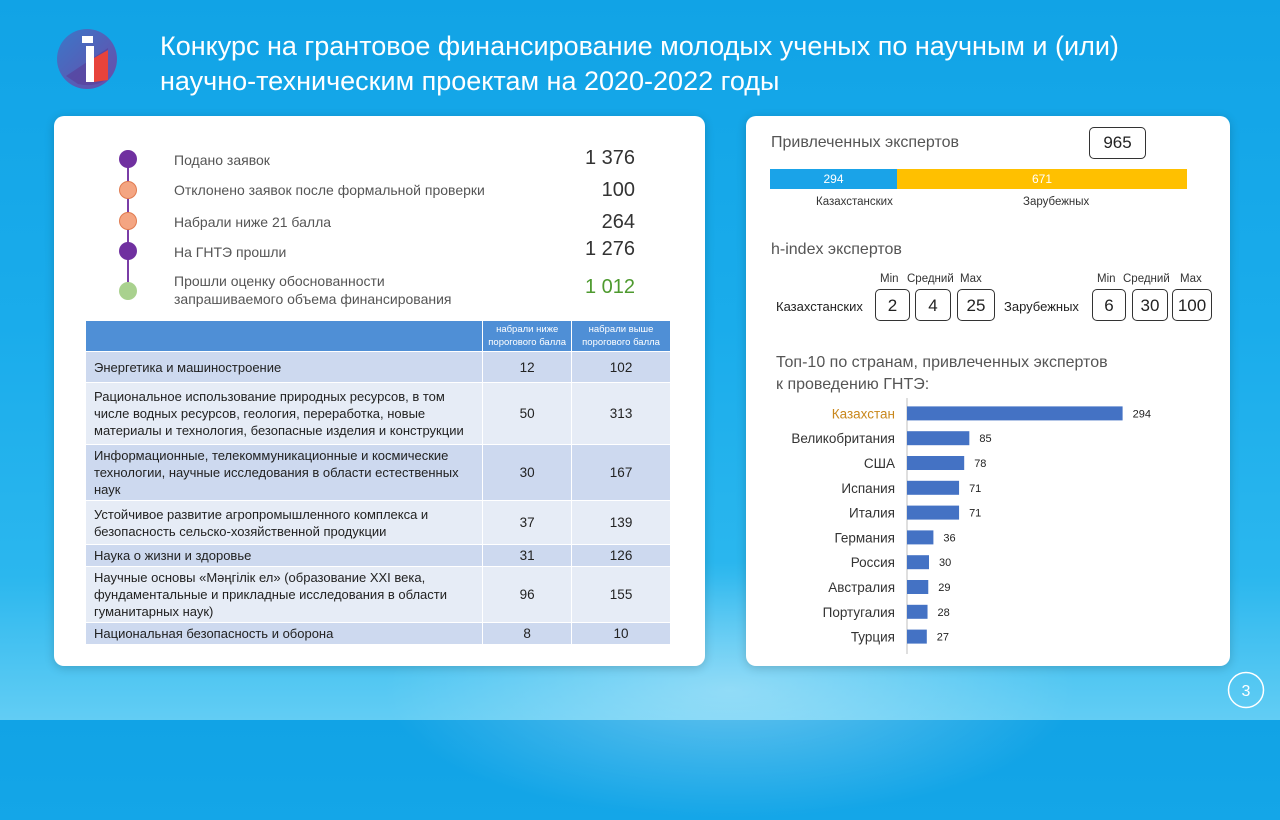 The image size is (1280, 820). Describe the element at coordinates (609, 287) in the screenshot. I see `stat-value: 1 012` at that location.